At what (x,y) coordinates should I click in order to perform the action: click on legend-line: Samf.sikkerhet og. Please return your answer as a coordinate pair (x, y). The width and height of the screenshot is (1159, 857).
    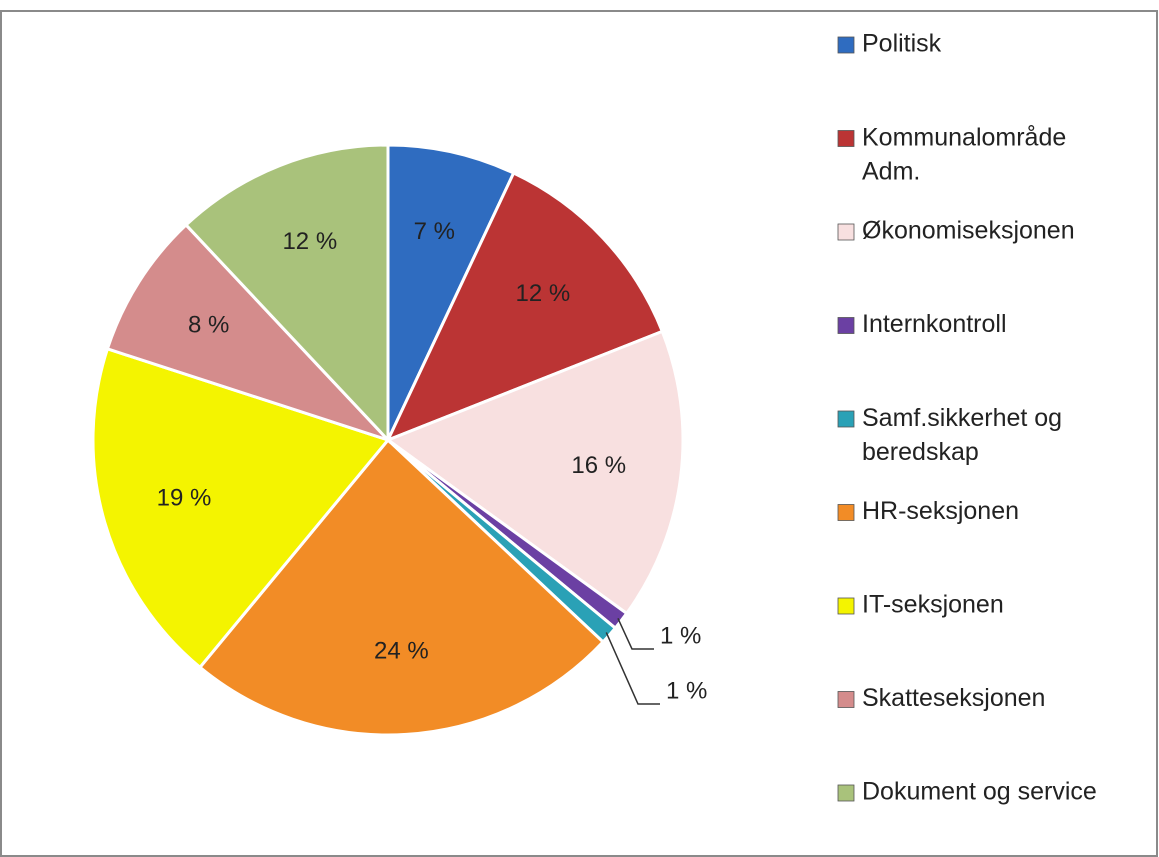
    Looking at the image, I should click on (965, 418).